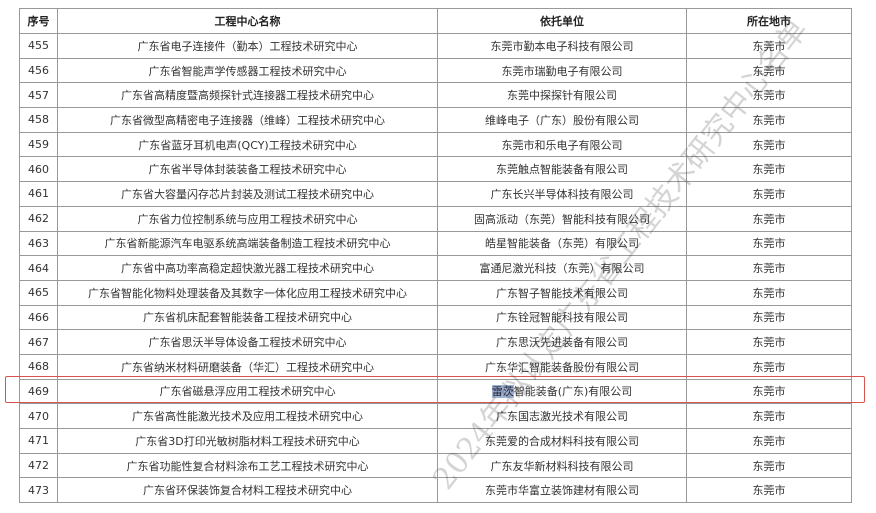 The height and width of the screenshot is (513, 876). I want to click on host-unit: 固高派动（东莞）智能科技有限公司, so click(562, 218).